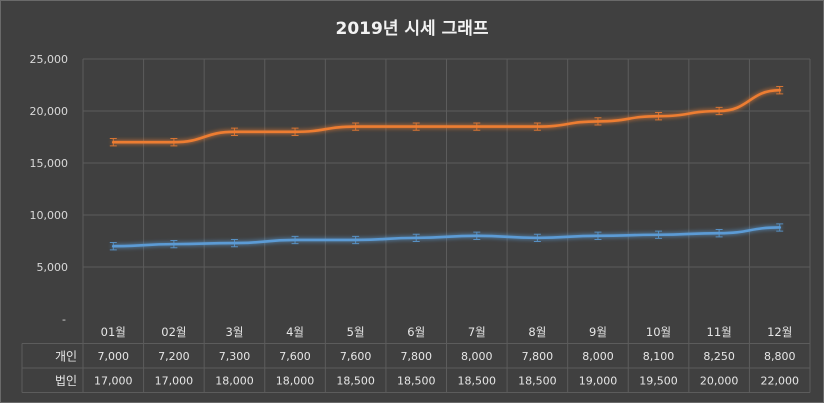 This screenshot has width=824, height=403. I want to click on y-tick-label: -, so click(64, 319).